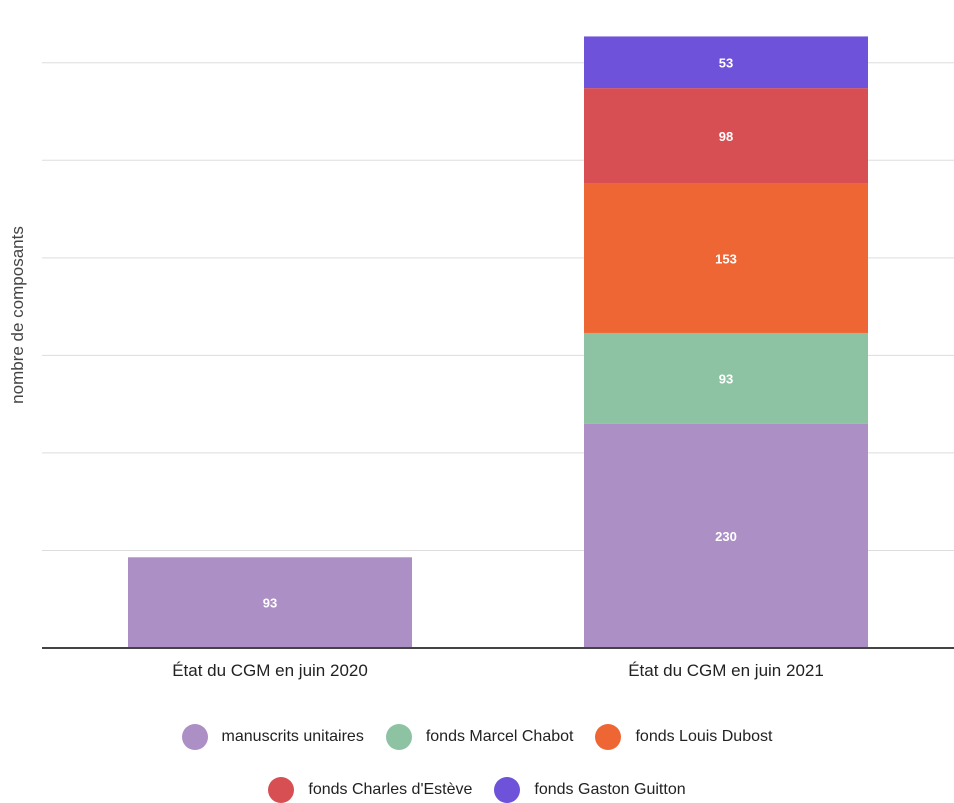 Image resolution: width=954 pixels, height=803 pixels. I want to click on y-axis-label: nombre de composants, so click(17, 315).